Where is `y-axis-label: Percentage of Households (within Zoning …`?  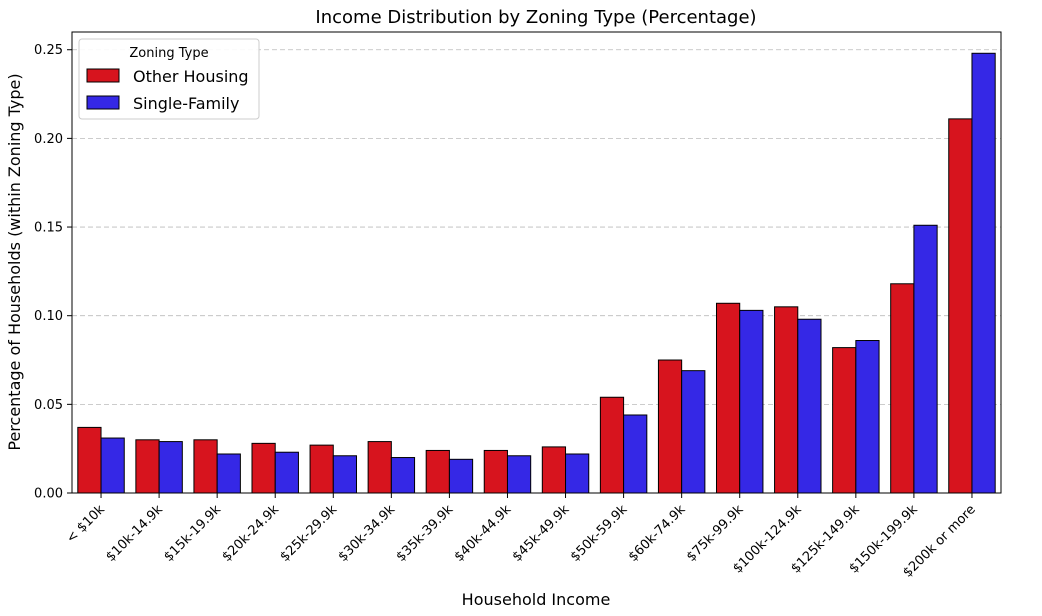 y-axis-label: Percentage of Households (within Zoning … is located at coordinates (14, 261).